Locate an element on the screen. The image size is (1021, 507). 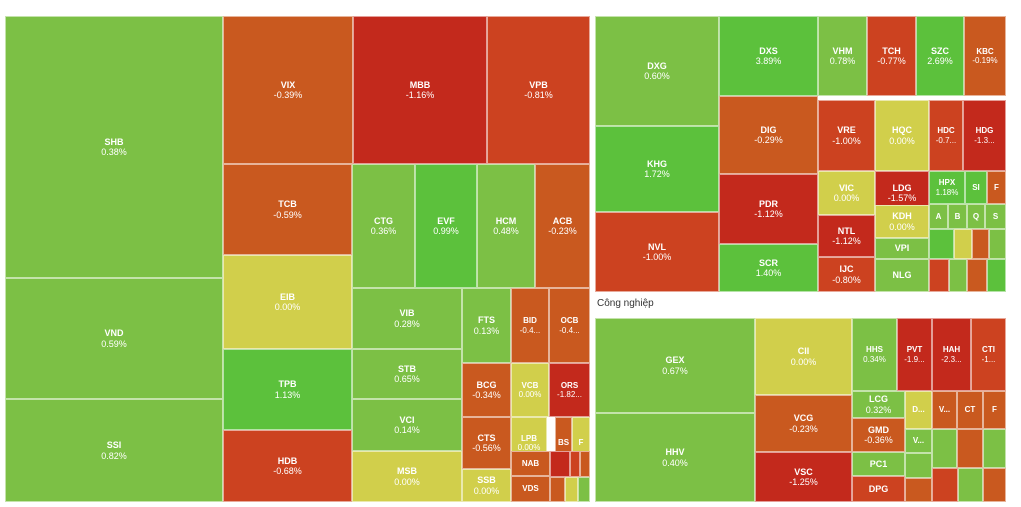
treemap-tile-vpb: VPB -0.81% is located at coordinates (538, 90).